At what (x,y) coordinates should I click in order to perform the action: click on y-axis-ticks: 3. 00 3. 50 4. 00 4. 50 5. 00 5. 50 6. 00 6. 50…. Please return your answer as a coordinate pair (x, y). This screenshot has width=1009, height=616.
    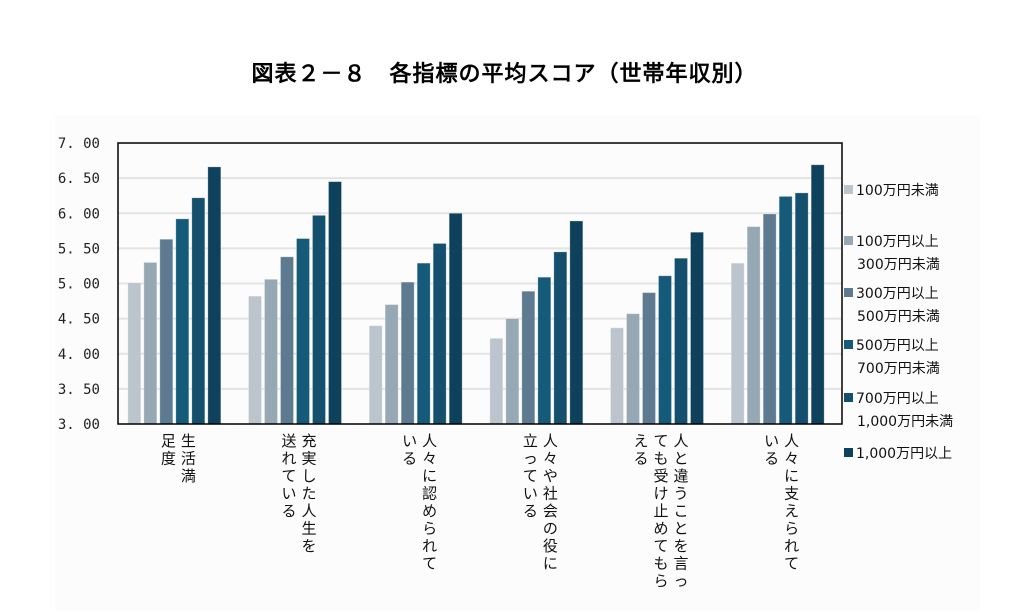
    Looking at the image, I should click on (79, 284).